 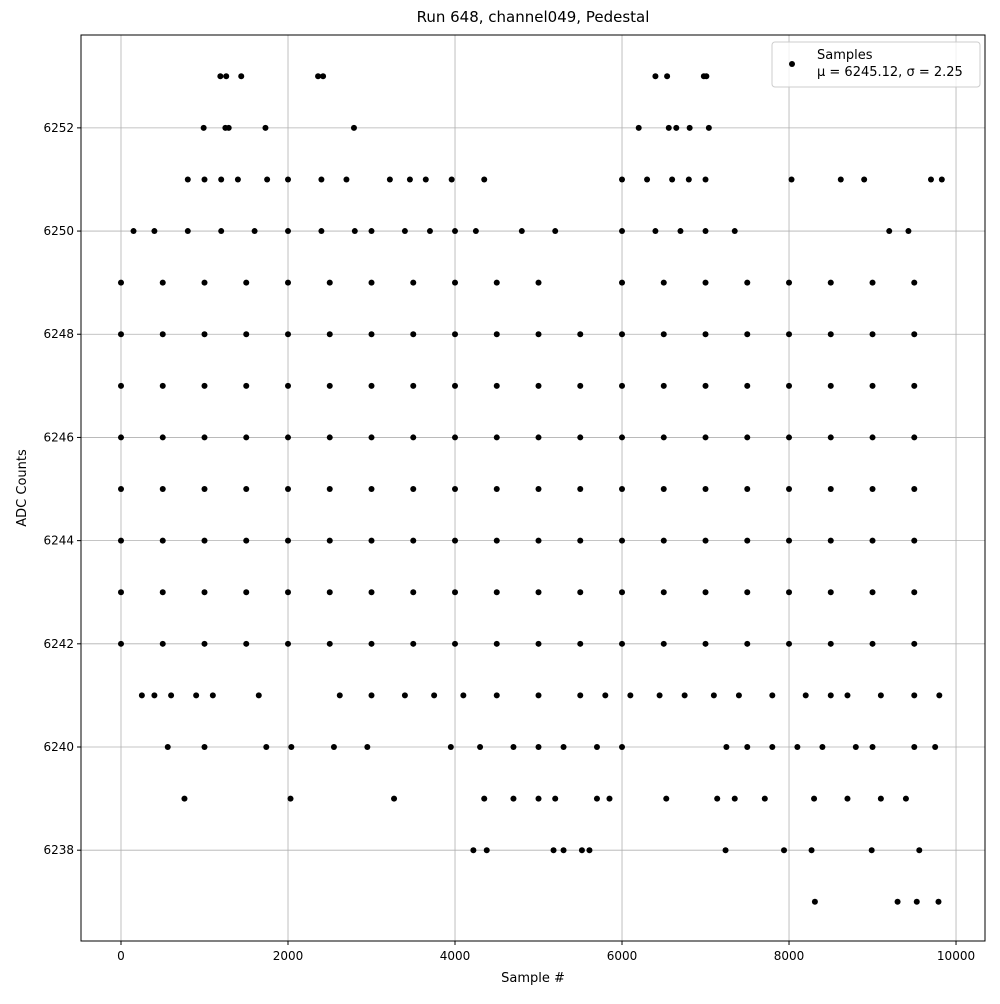 What do you see at coordinates (58, 334) in the screenshot?
I see `y-tick-label: 6248` at bounding box center [58, 334].